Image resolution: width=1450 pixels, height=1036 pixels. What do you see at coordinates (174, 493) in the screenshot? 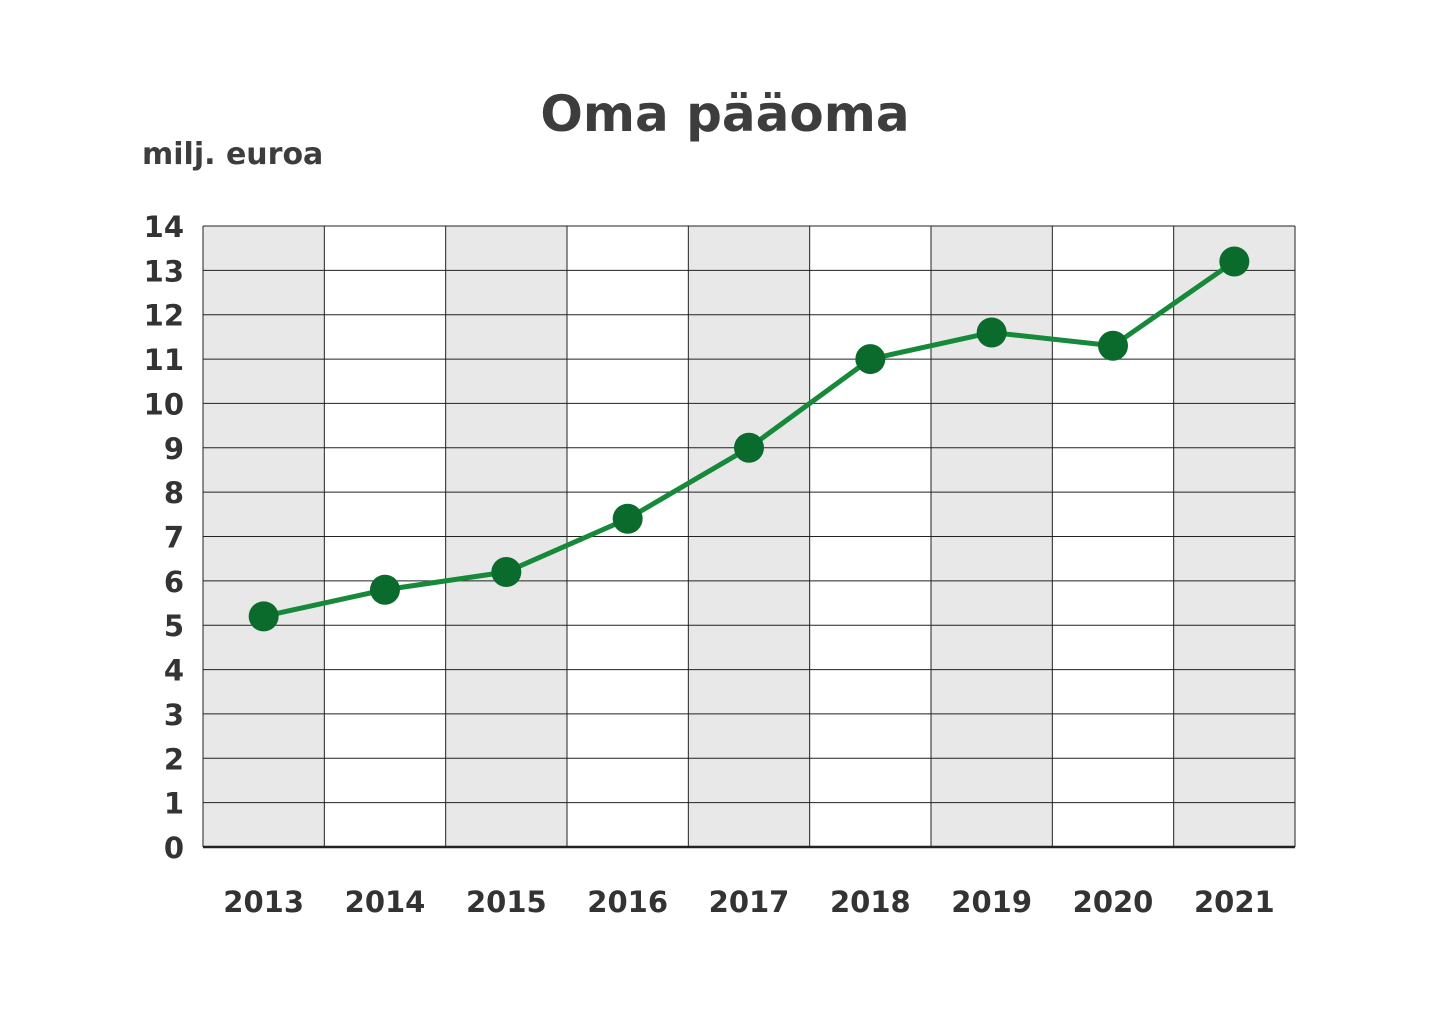
I see `y-tick-label-8: 8` at bounding box center [174, 493].